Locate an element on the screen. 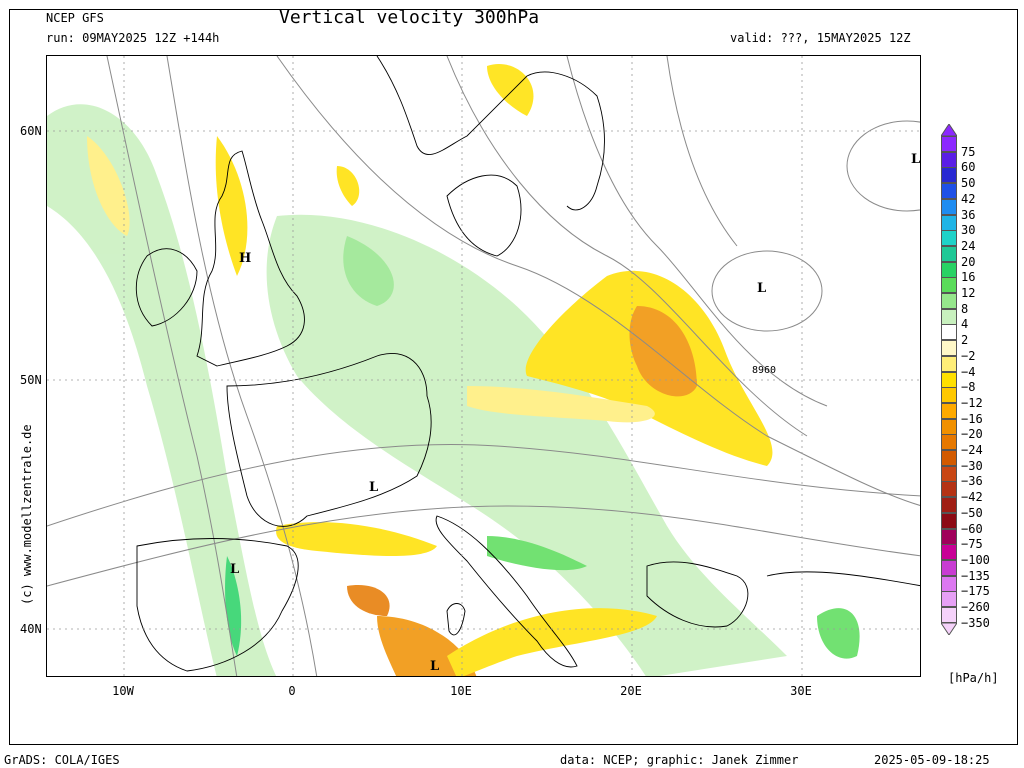 The height and width of the screenshot is (768, 1024). map-title: Vertical velocity 300hPa is located at coordinates (409, 17).